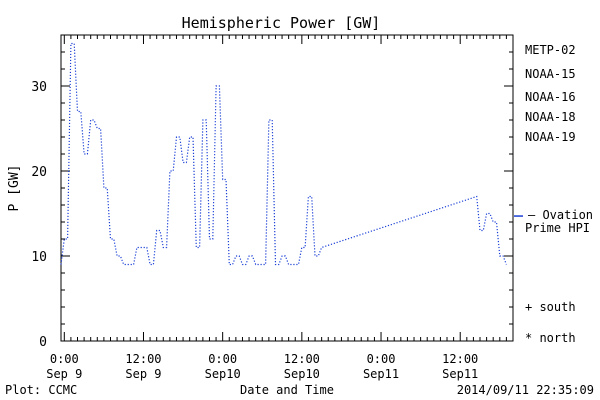 The image size is (600, 400). I want to click on y-tick-label: 30, so click(39, 87).